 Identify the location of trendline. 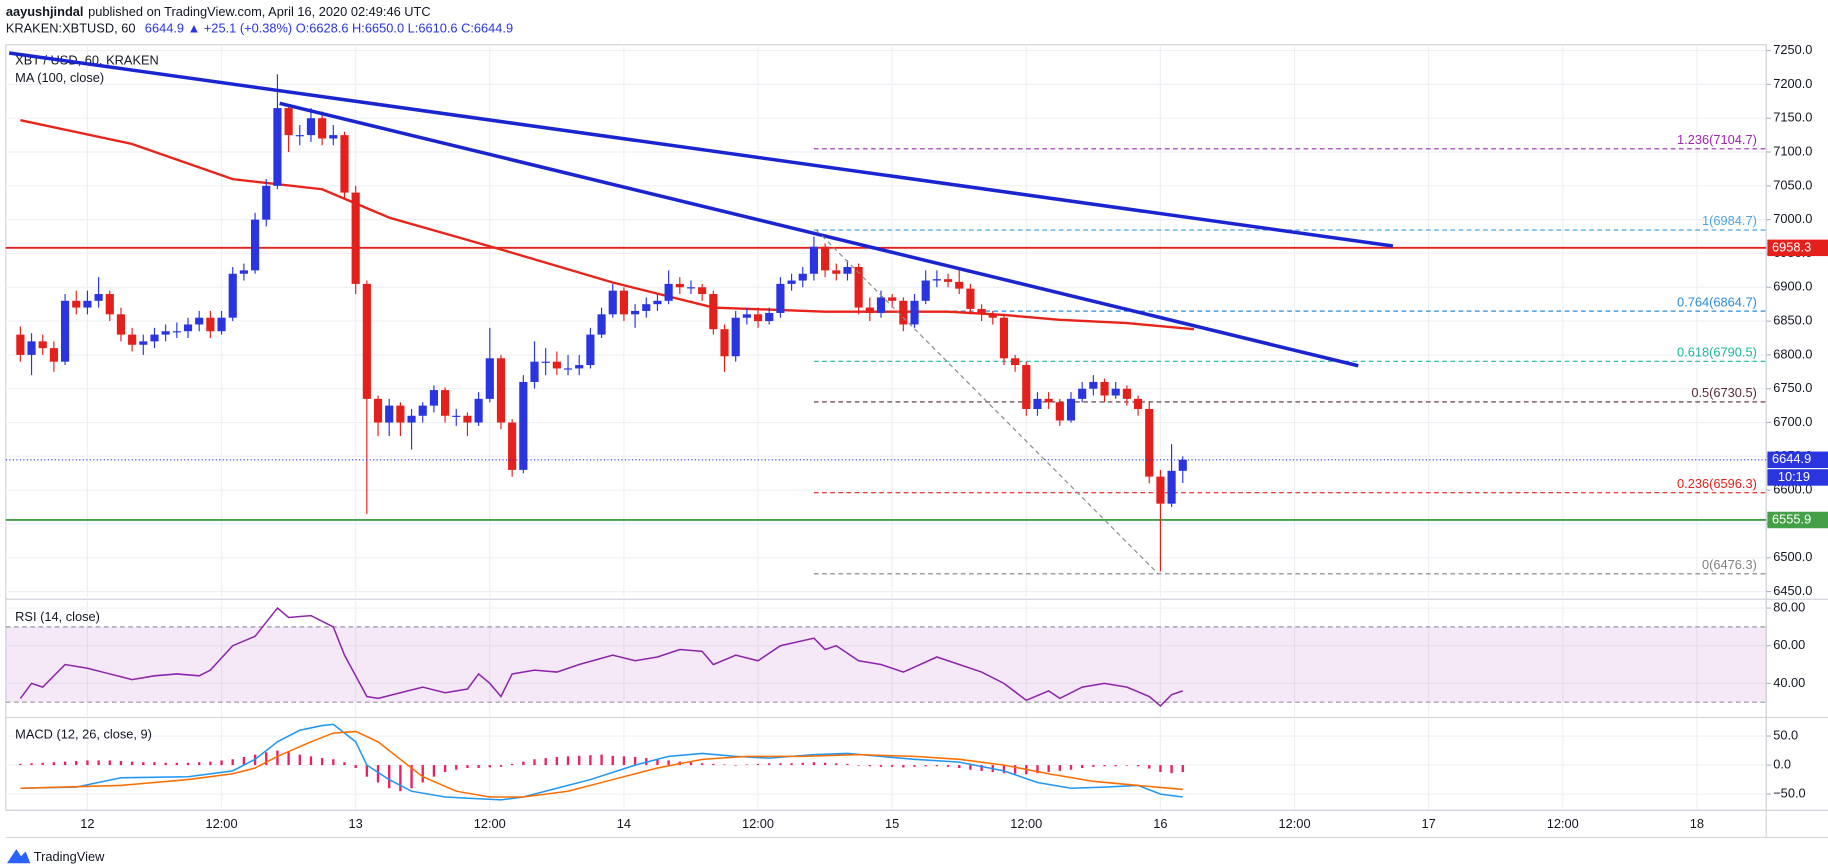
(987, 402).